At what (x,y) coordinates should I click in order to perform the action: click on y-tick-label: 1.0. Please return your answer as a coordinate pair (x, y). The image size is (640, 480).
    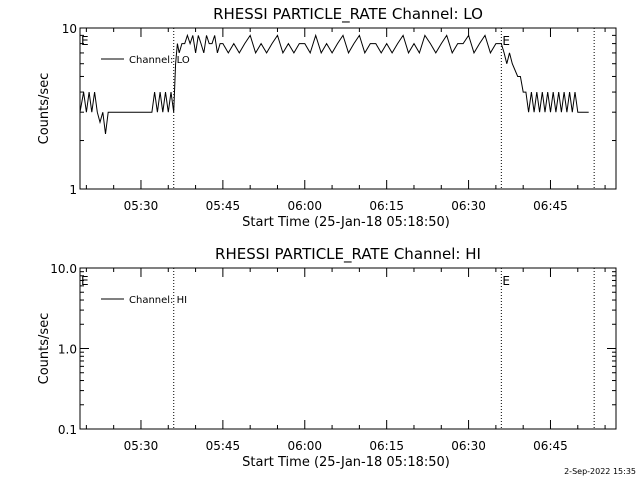
    Looking at the image, I should click on (67, 350).